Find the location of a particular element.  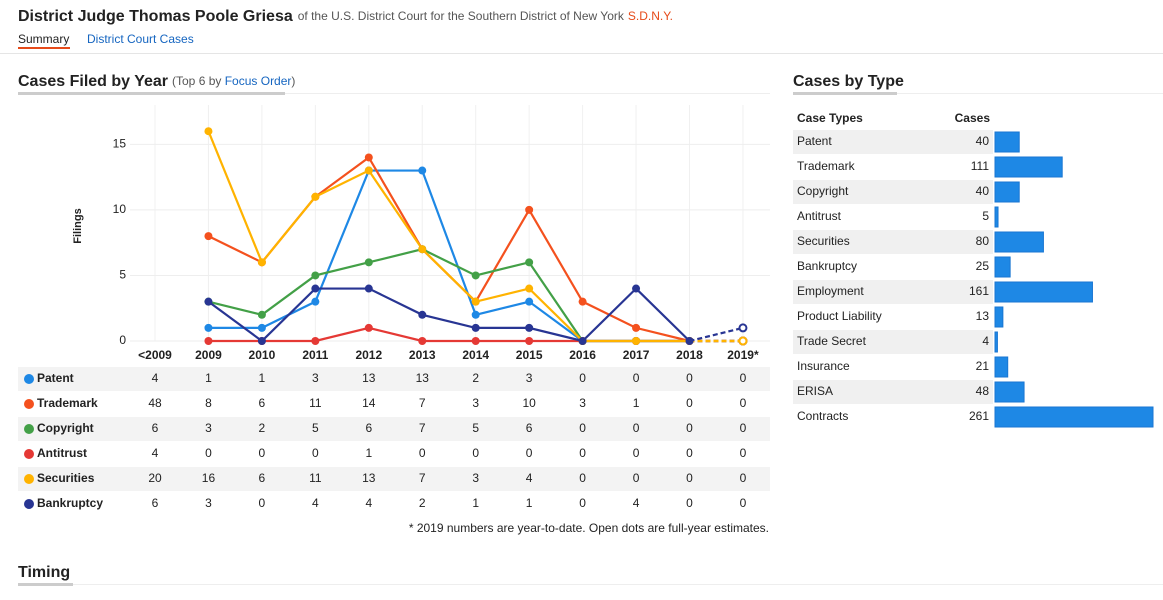

legend-label: Trademark is located at coordinates (67, 403).